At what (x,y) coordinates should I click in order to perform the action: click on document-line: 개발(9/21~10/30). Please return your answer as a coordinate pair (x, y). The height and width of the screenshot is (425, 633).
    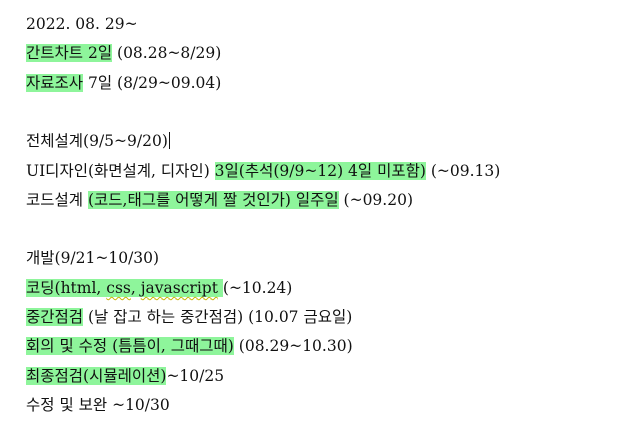
    Looking at the image, I should click on (92, 258).